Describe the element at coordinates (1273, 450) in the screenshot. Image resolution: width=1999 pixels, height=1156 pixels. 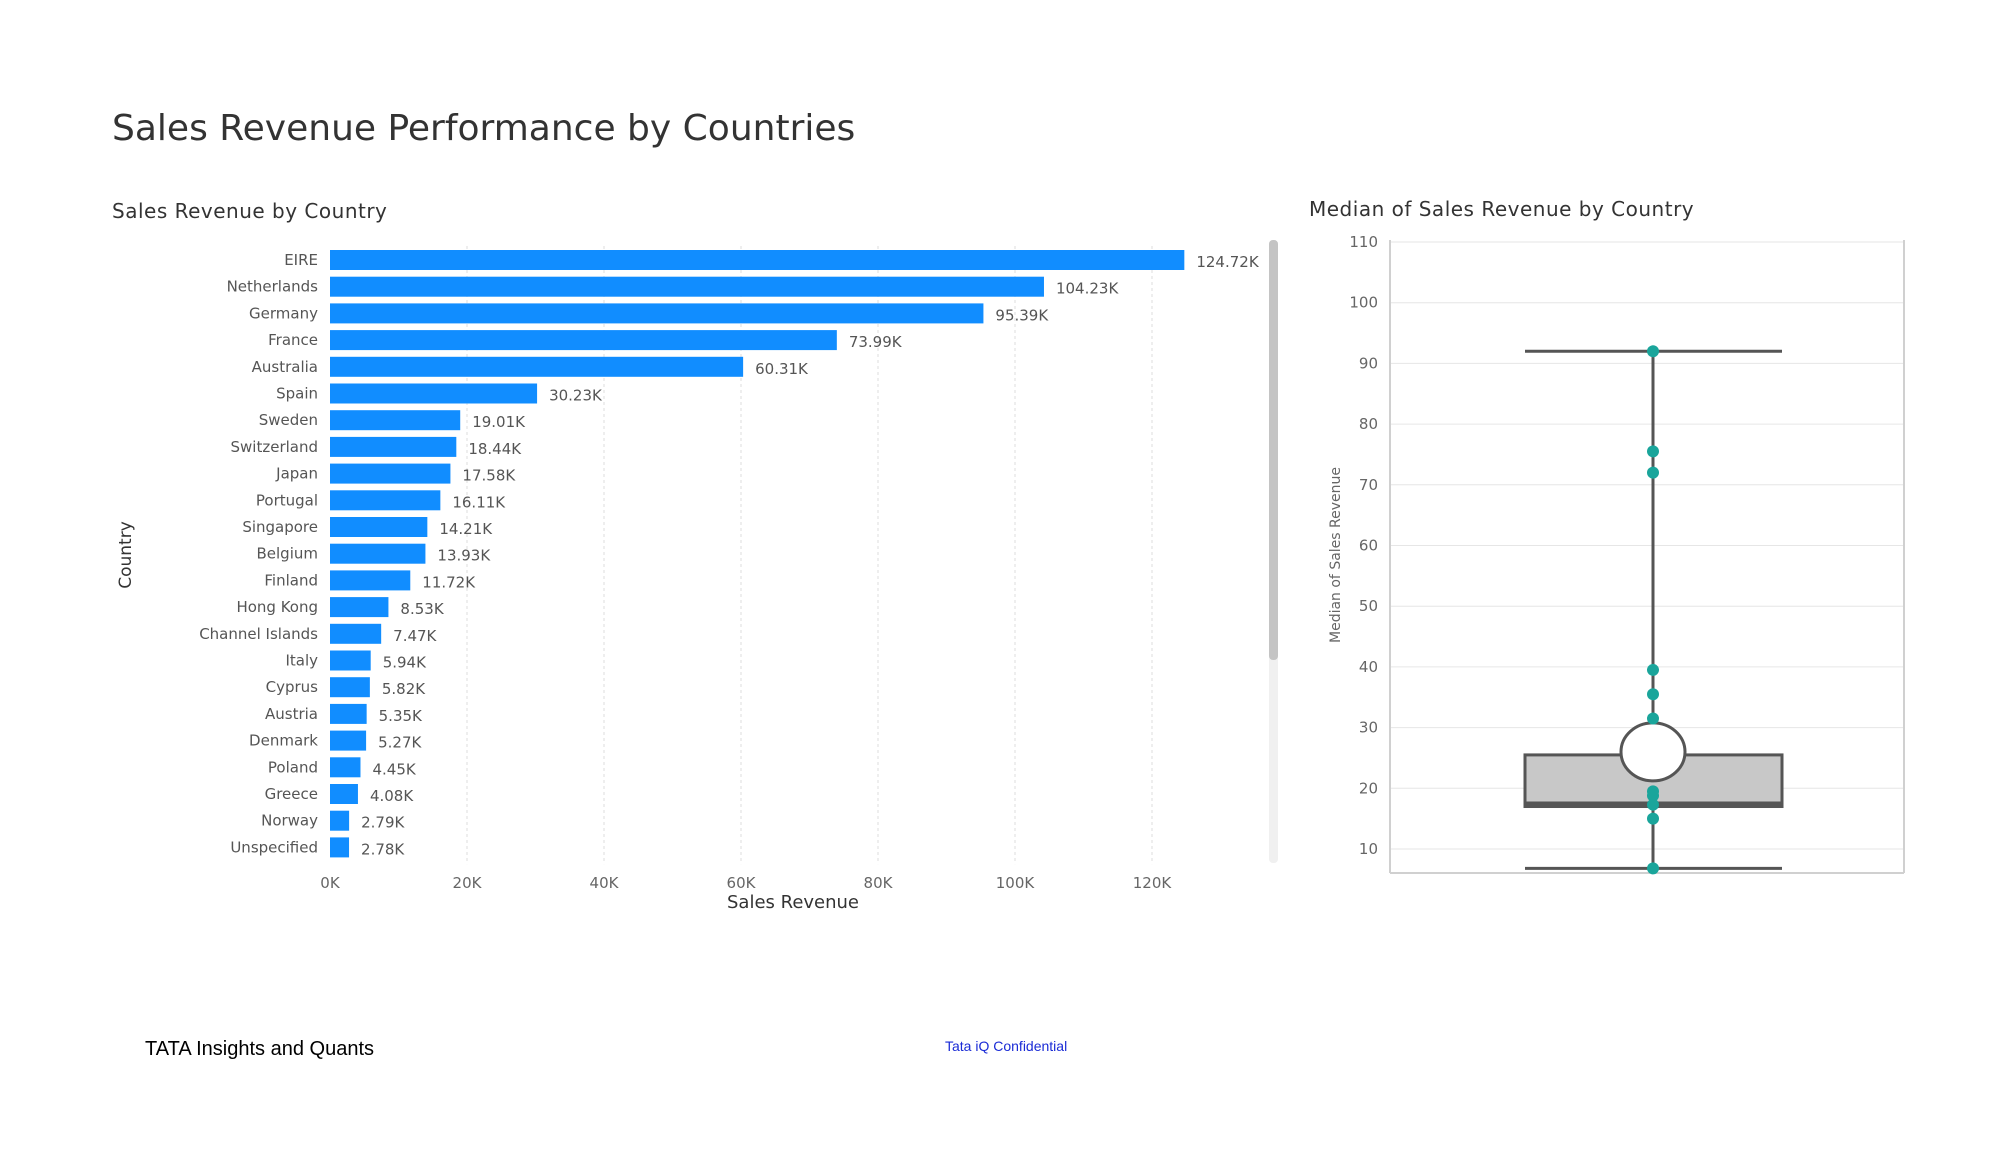
I see `bar-chart-scrollbar-thumb` at that location.